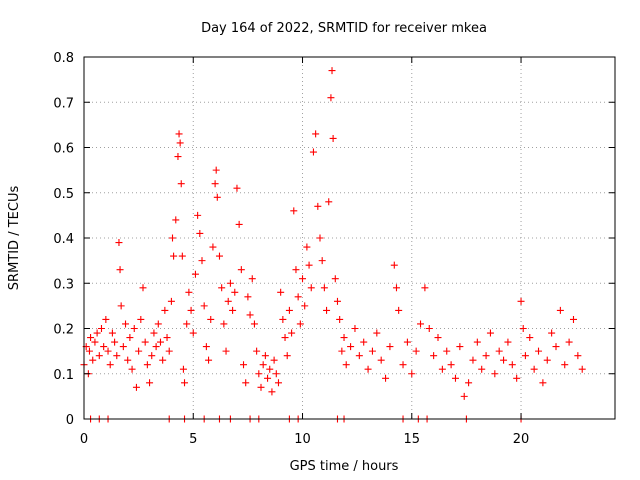  What do you see at coordinates (63, 284) in the screenshot?
I see `y-tick-label: 0.3` at bounding box center [63, 284].